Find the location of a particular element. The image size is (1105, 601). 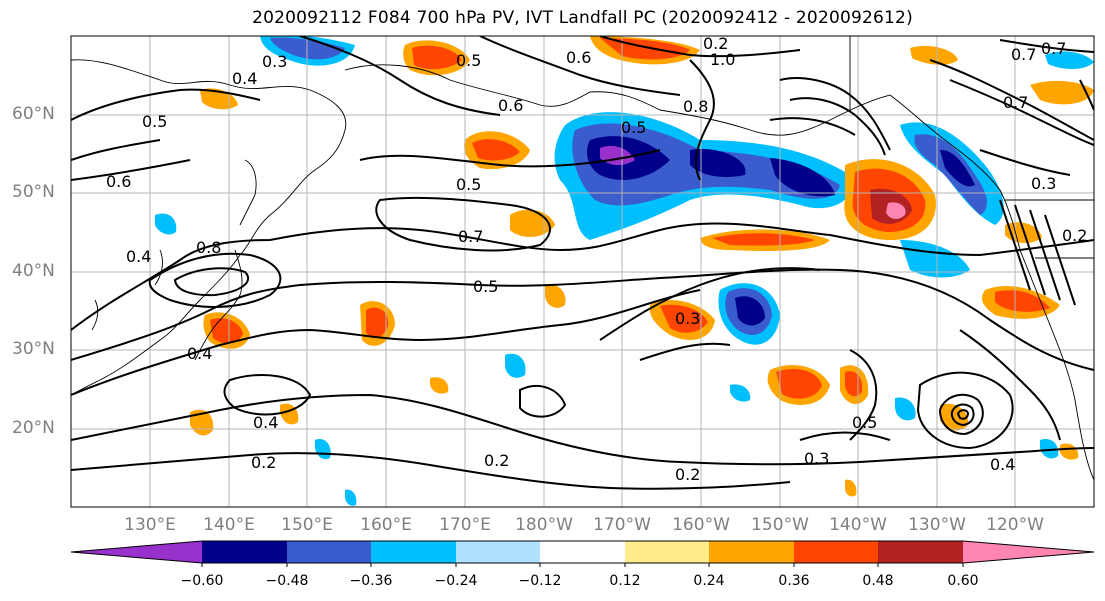

lon-label: 130°W is located at coordinates (937, 525).